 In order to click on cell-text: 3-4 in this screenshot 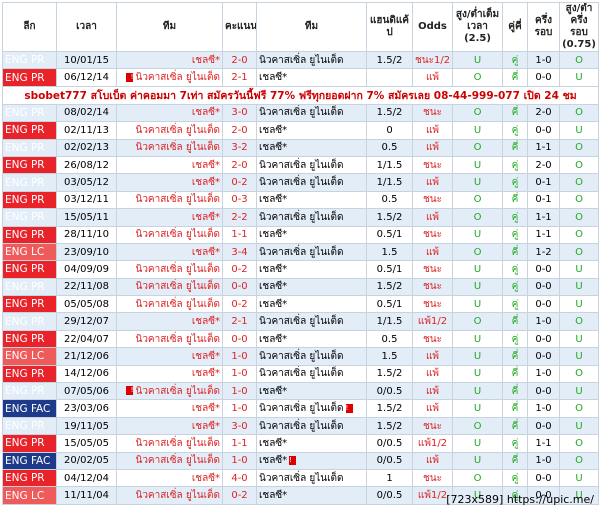, I will do `click(239, 252)`.